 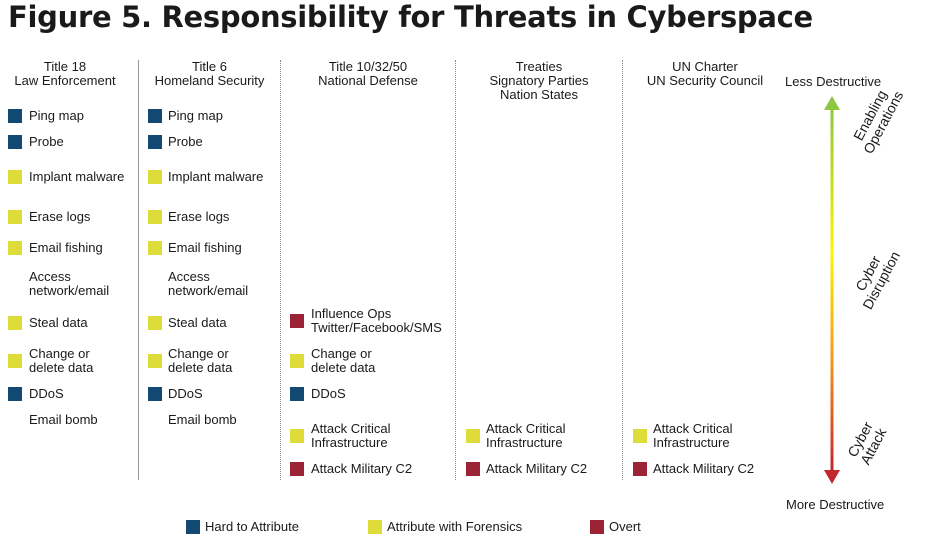 I want to click on column-header: Title 10/32/50 National Defense, so click(x=368, y=73).